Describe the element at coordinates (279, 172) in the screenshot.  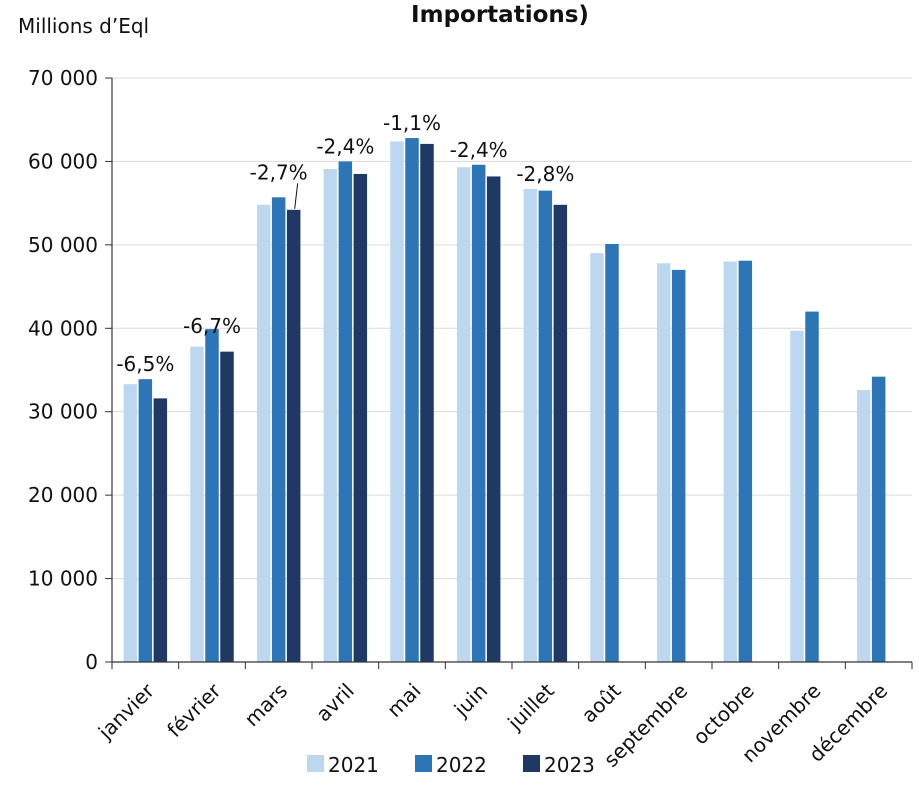
I see `annotation-label: -2,7%` at that location.